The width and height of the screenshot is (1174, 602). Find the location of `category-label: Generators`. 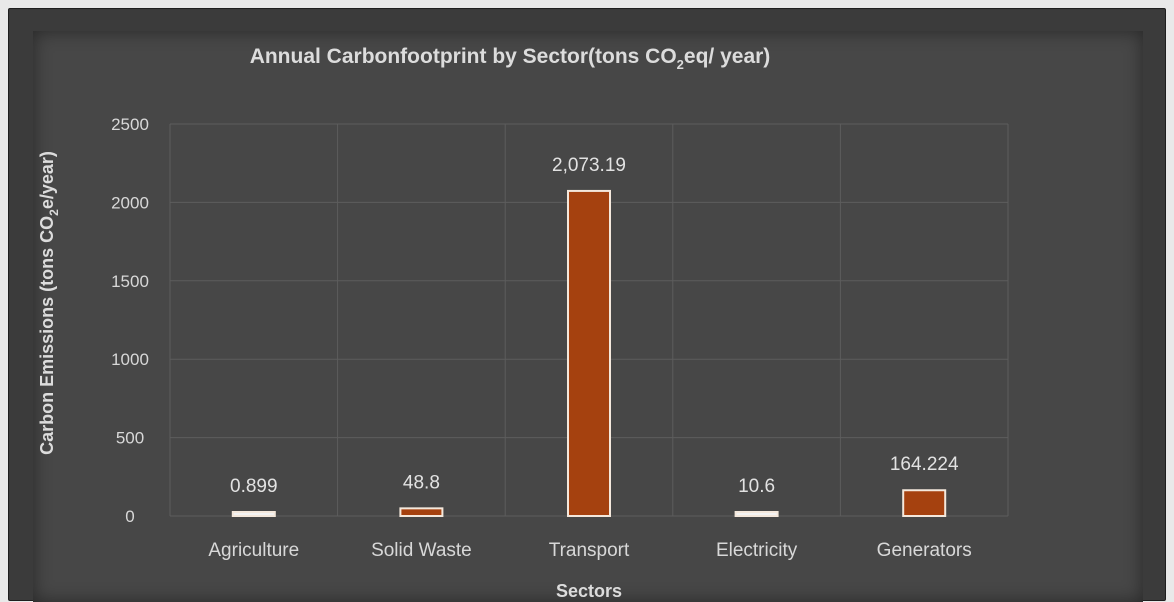

category-label: Generators is located at coordinates (924, 550).